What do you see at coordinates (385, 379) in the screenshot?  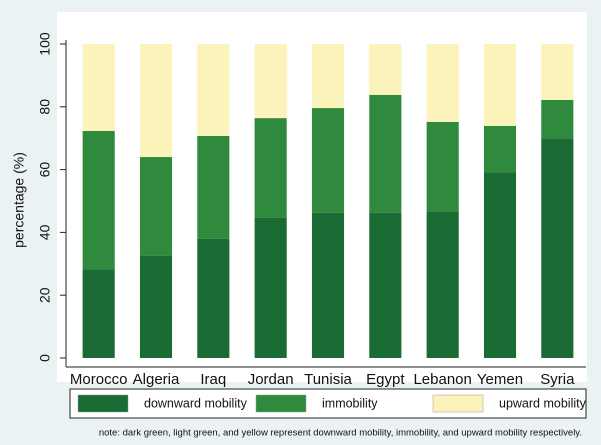 I see `x-tick-label: Egypt` at bounding box center [385, 379].